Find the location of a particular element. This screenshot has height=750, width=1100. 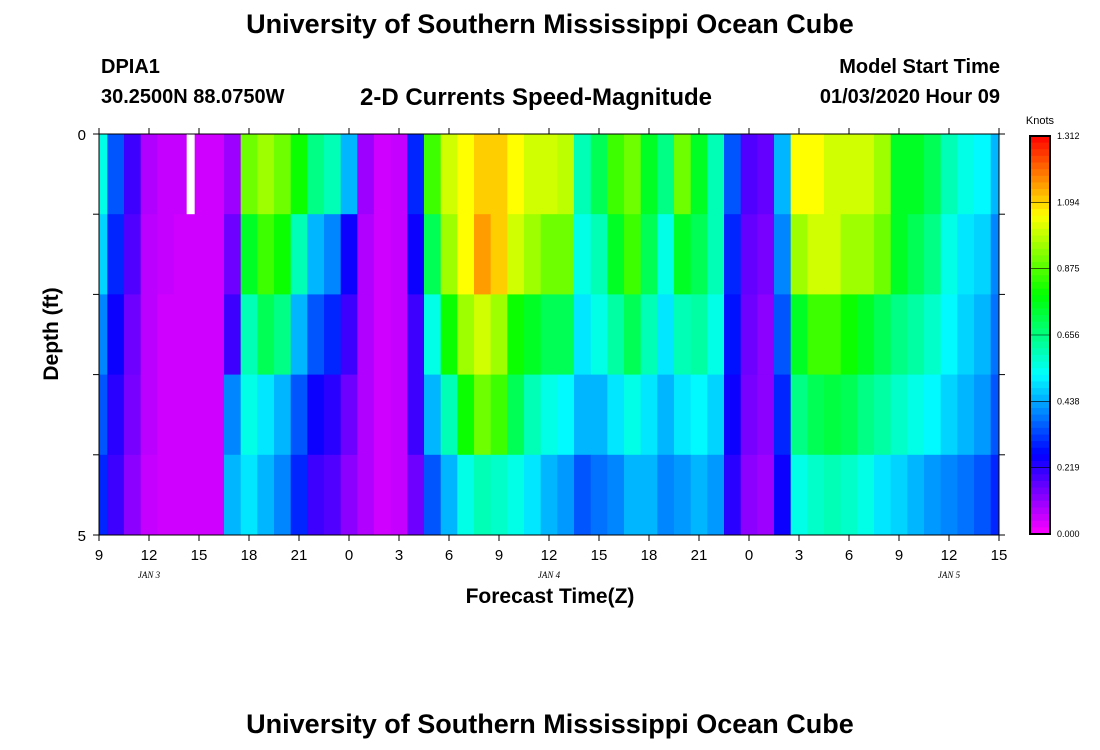

x-axis-label: Forecast Time(Z) is located at coordinates (550, 596).